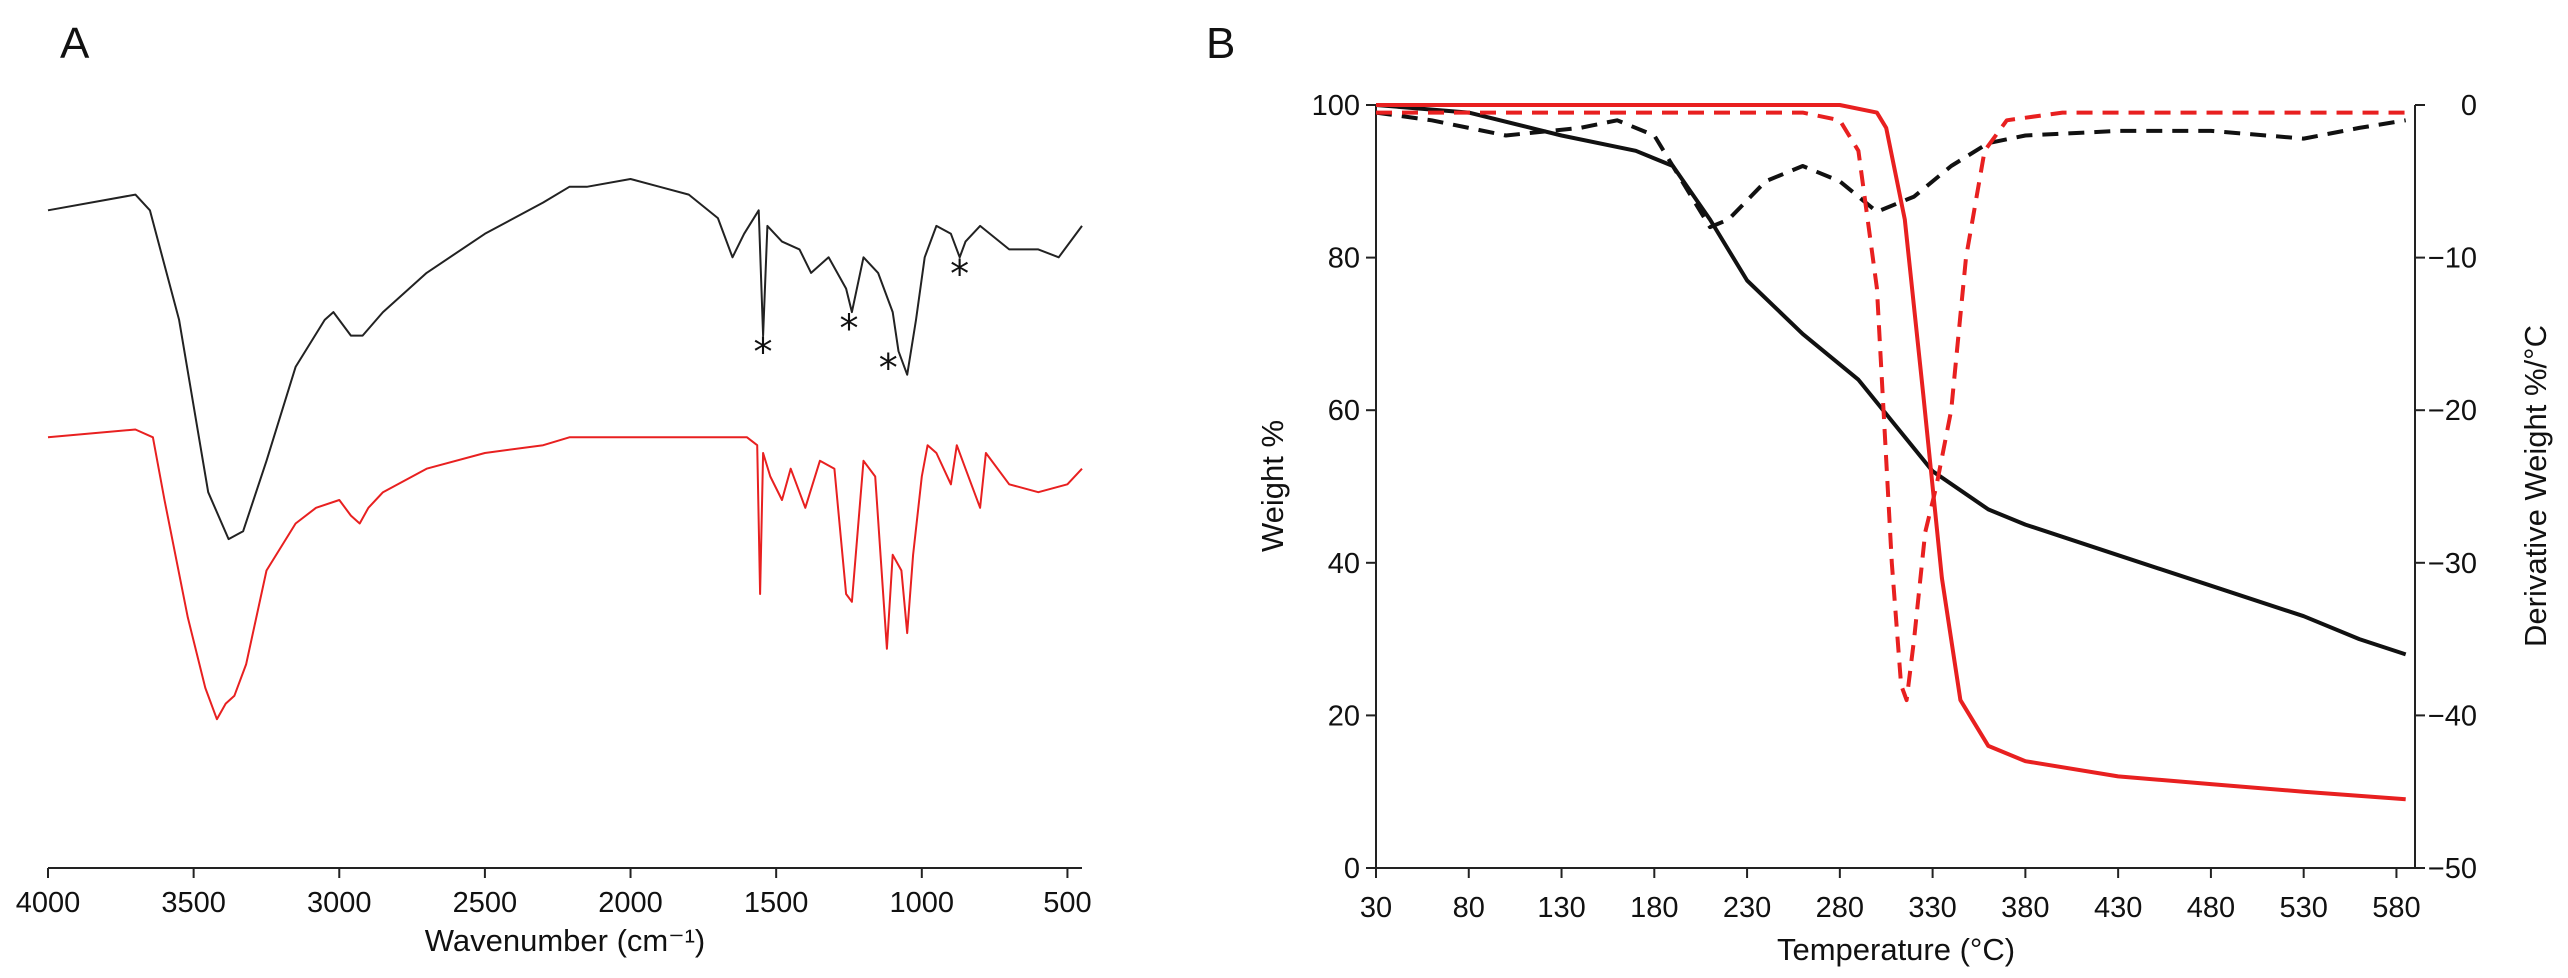 The image size is (2568, 978). What do you see at coordinates (2452, 716) in the screenshot?
I see `panel-b-y2-tick-label: −40` at bounding box center [2452, 716].